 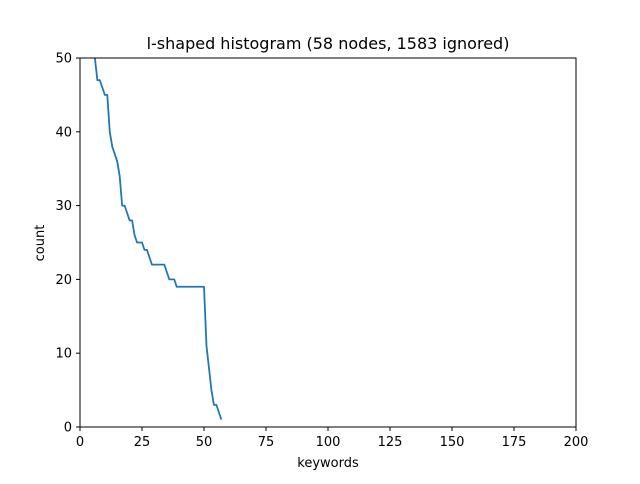 I want to click on y-tick-label: 0, so click(x=68, y=428).